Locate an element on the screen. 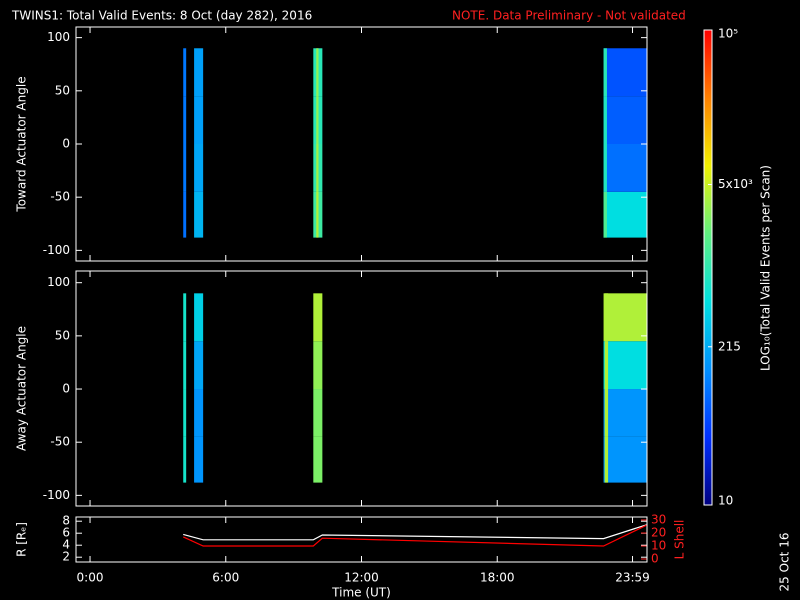  x-axis-label: Time (UT) is located at coordinates (361, 593).